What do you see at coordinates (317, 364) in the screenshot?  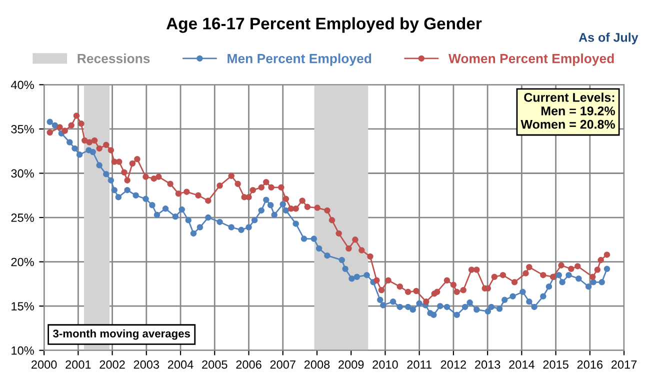 I see `x-tick-label: 2008` at bounding box center [317, 364].